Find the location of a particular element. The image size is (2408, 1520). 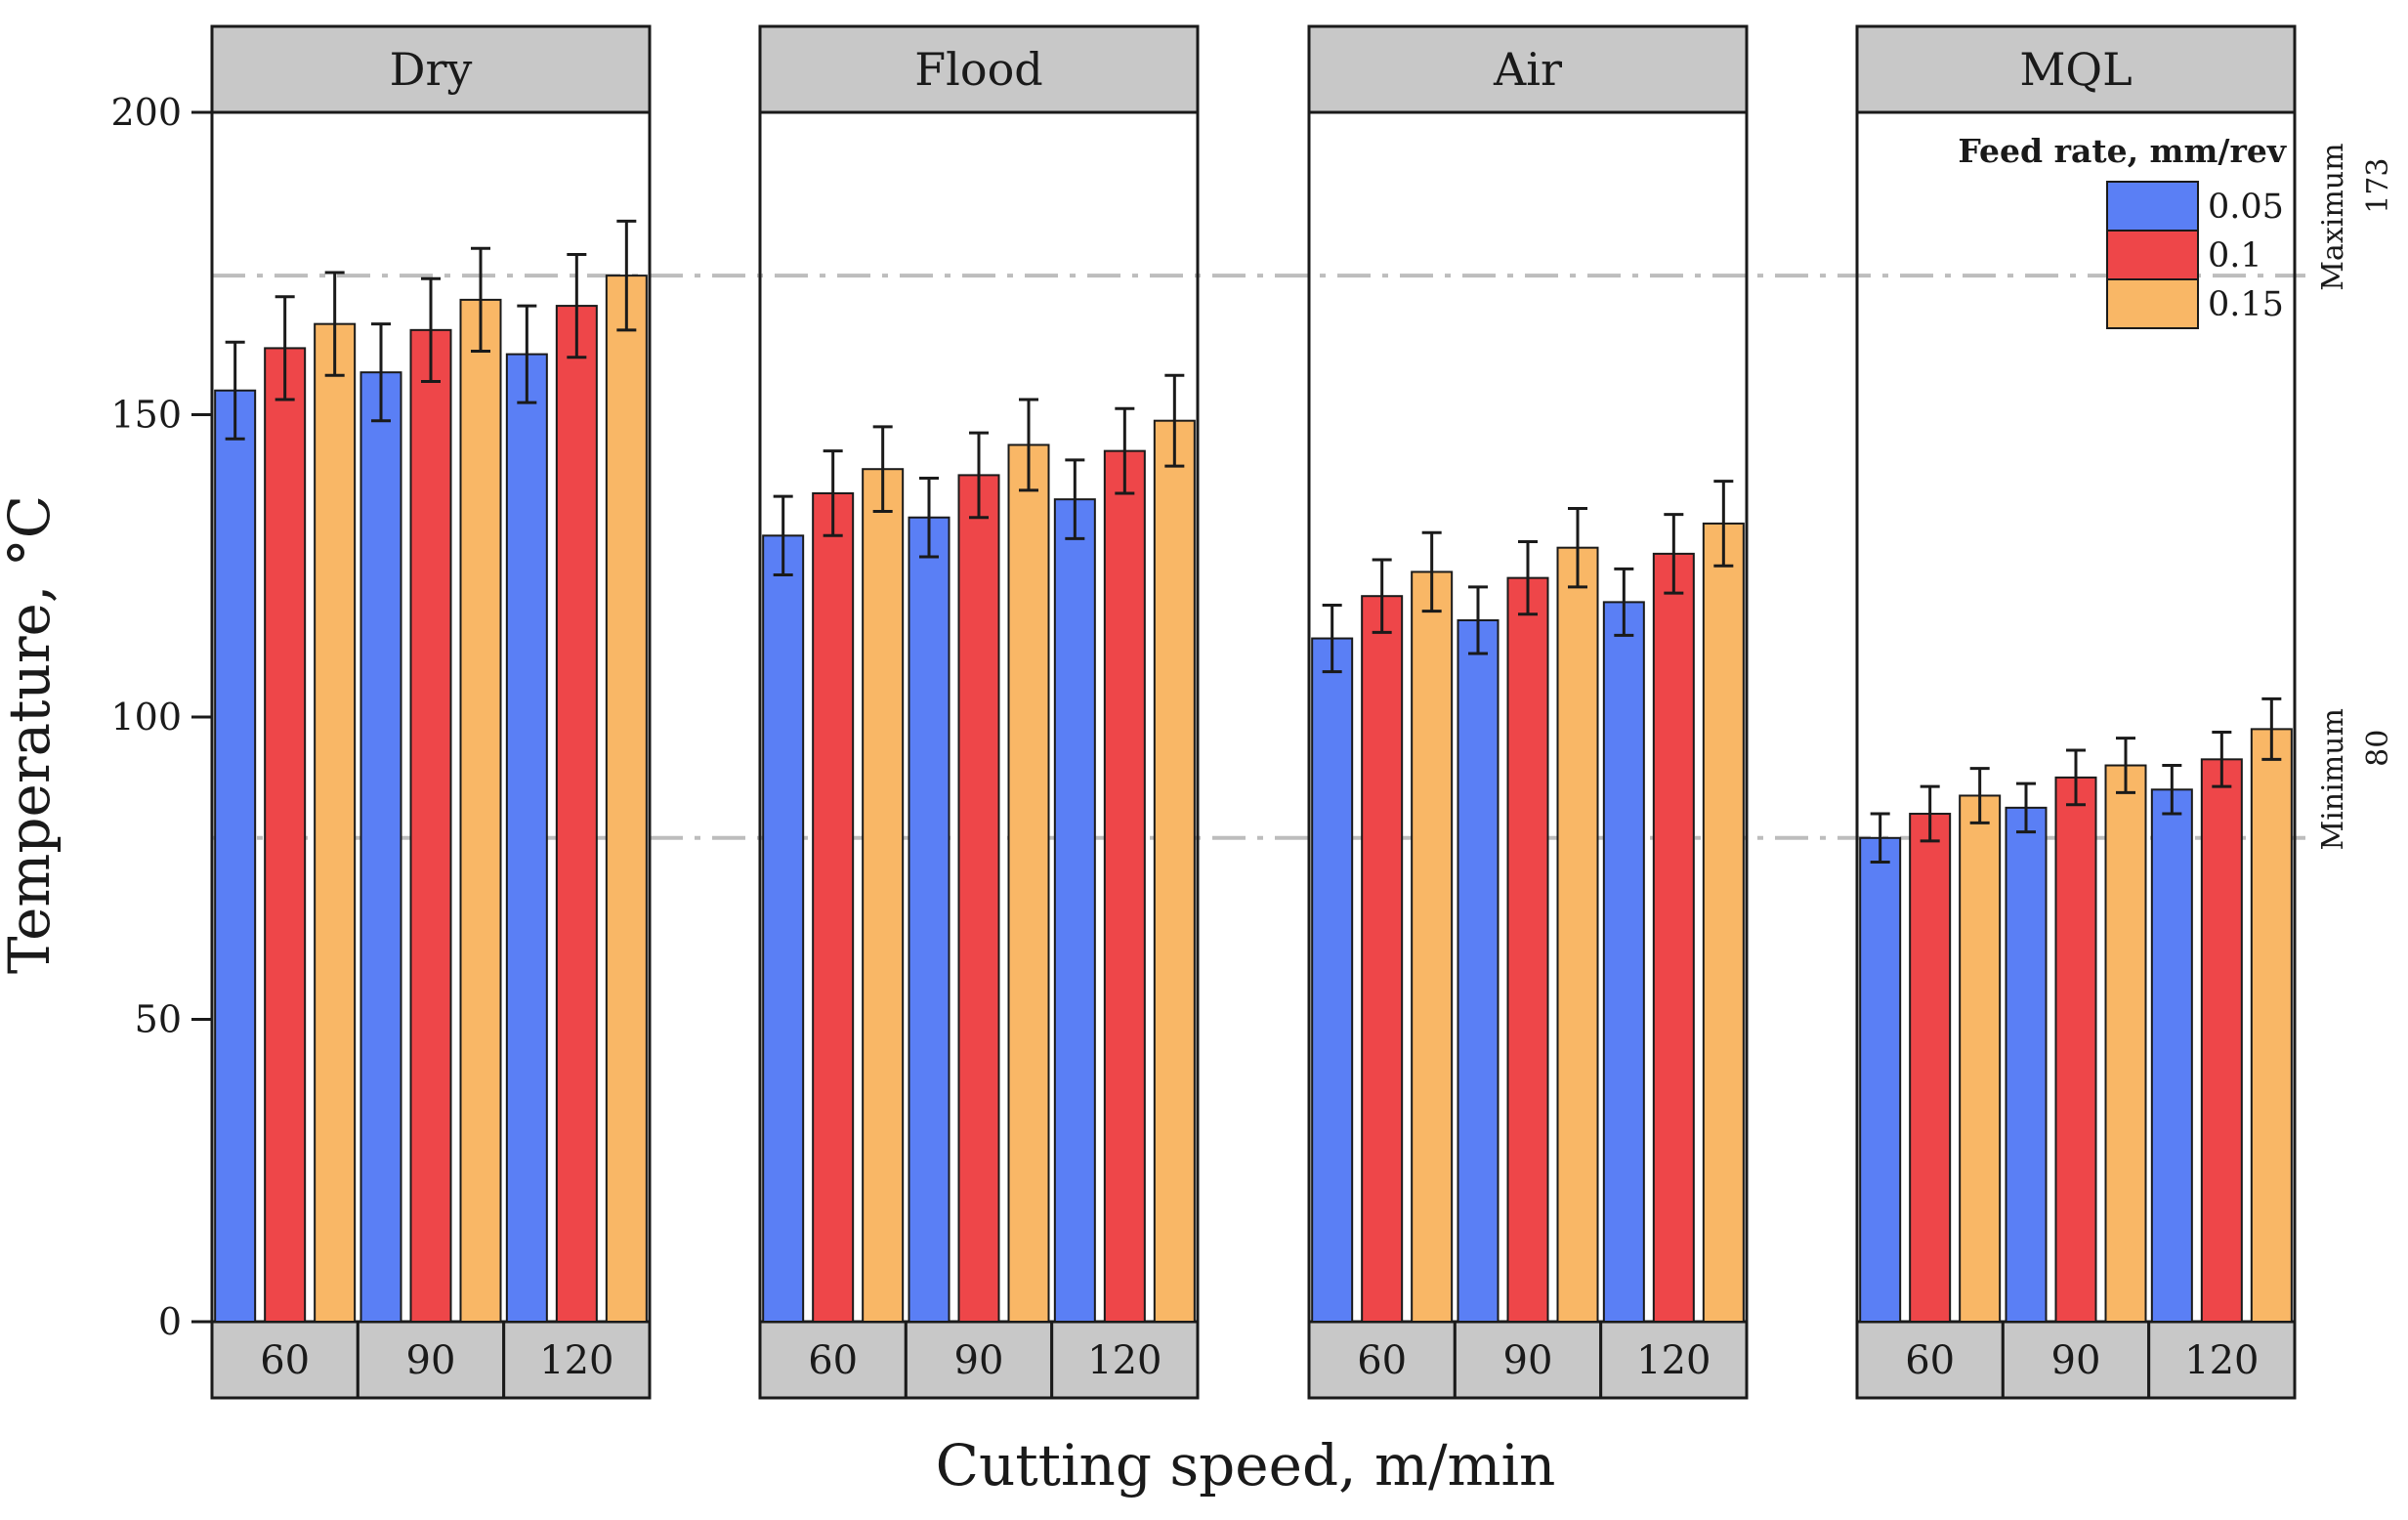

y-axis: 0 50 100 150 200 is located at coordinates (161, 717).